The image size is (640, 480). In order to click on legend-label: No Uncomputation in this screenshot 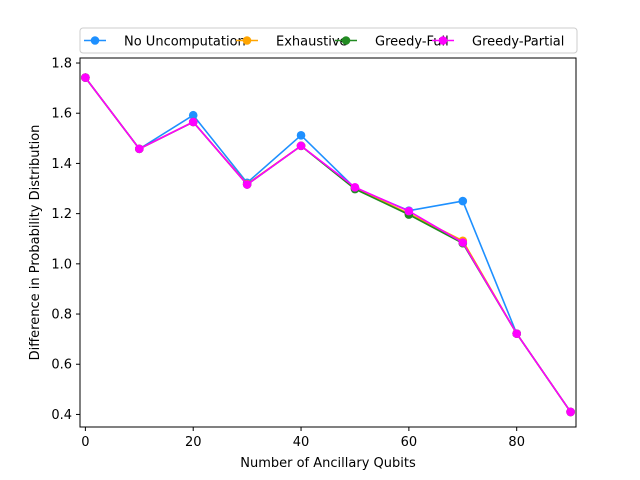, I will do `click(185, 42)`.